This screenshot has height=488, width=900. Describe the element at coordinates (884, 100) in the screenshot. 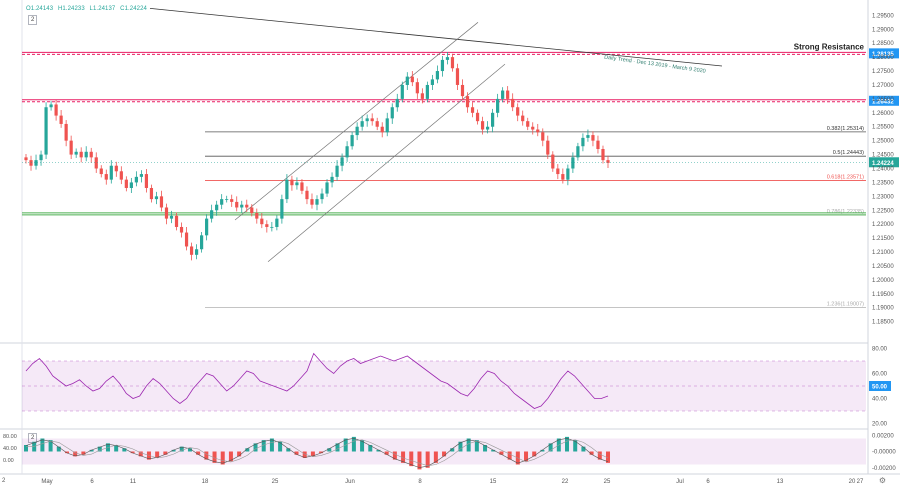

I see `resistance-2-price-tag` at that location.